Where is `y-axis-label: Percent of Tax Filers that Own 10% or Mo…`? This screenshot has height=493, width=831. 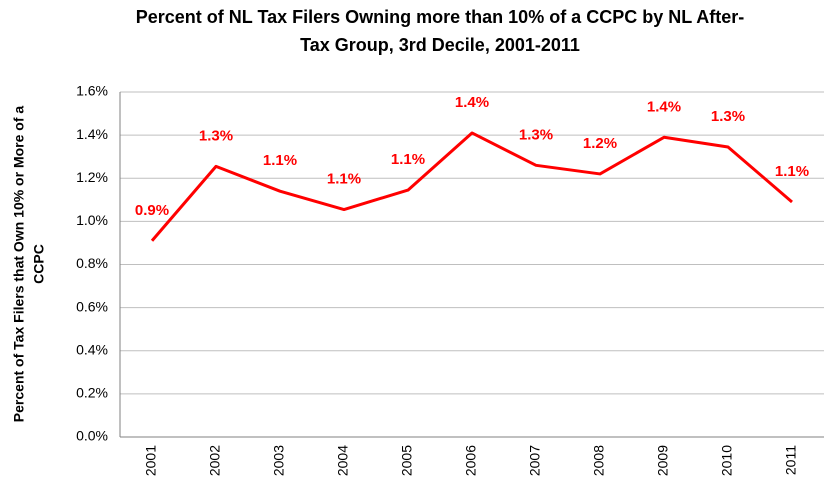 y-axis-label: Percent of Tax Filers that Own 10% or Mo… is located at coordinates (19, 264).